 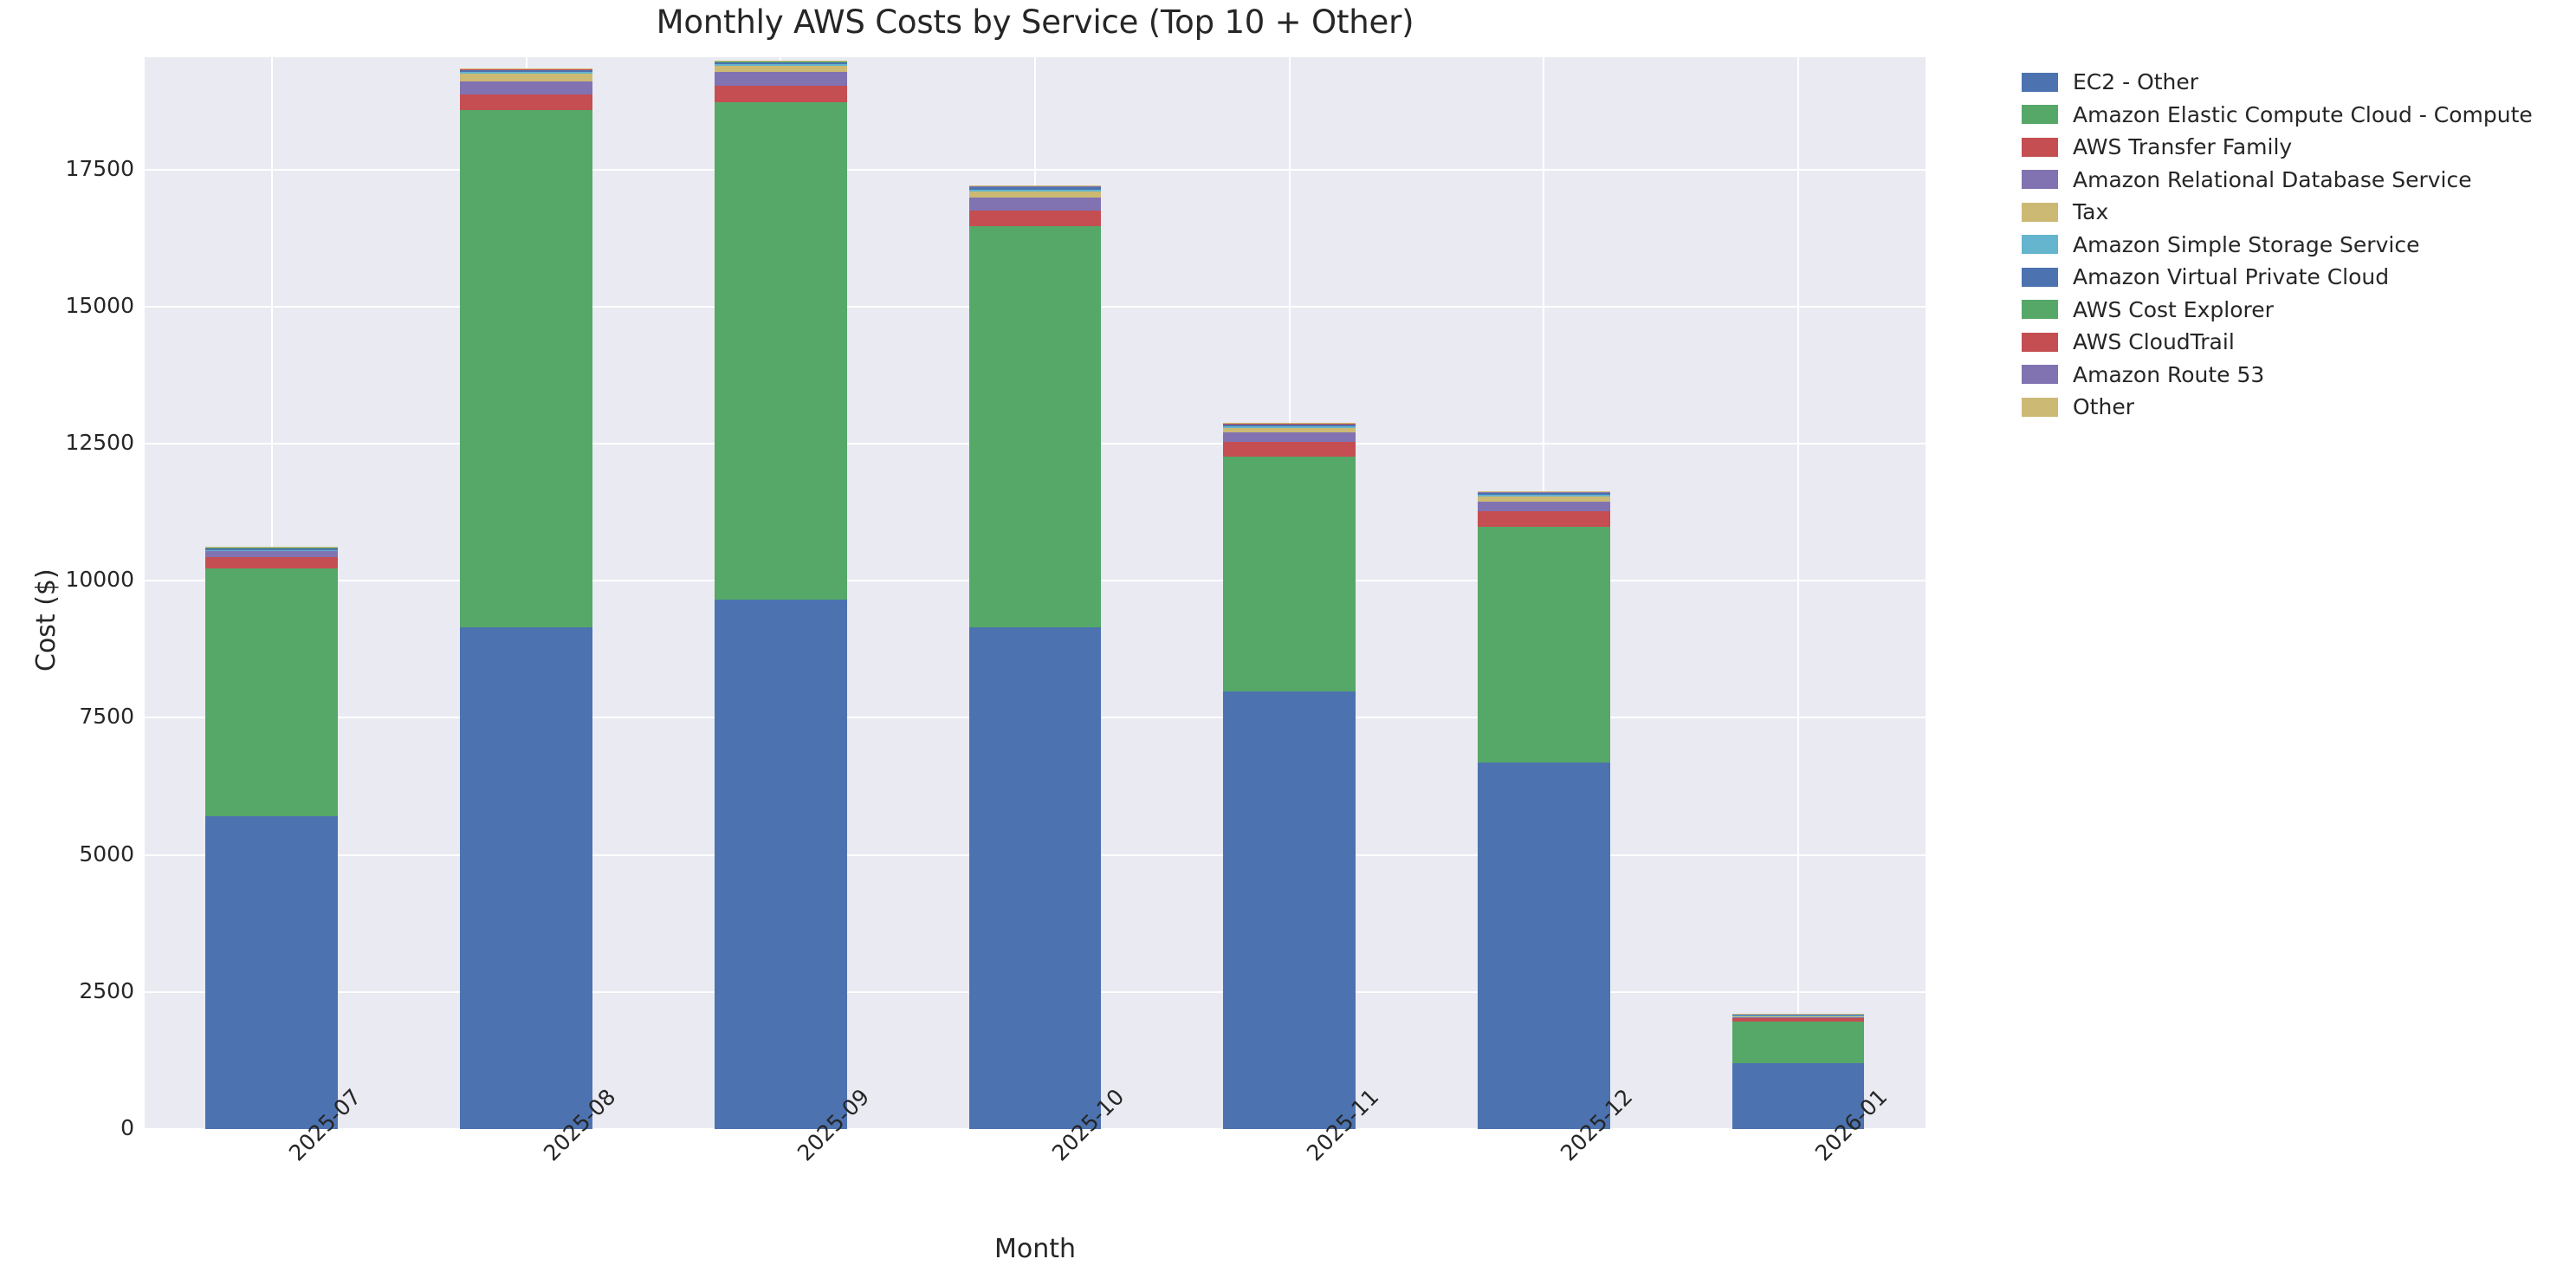 I want to click on legend-label: Amazon Relational Database Service, so click(x=2272, y=179).